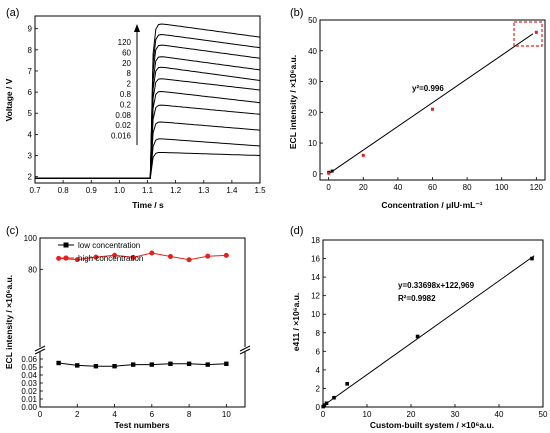 The width and height of the screenshot is (550, 433). I want to click on panel-c-xtick-label: 4, so click(114, 414).